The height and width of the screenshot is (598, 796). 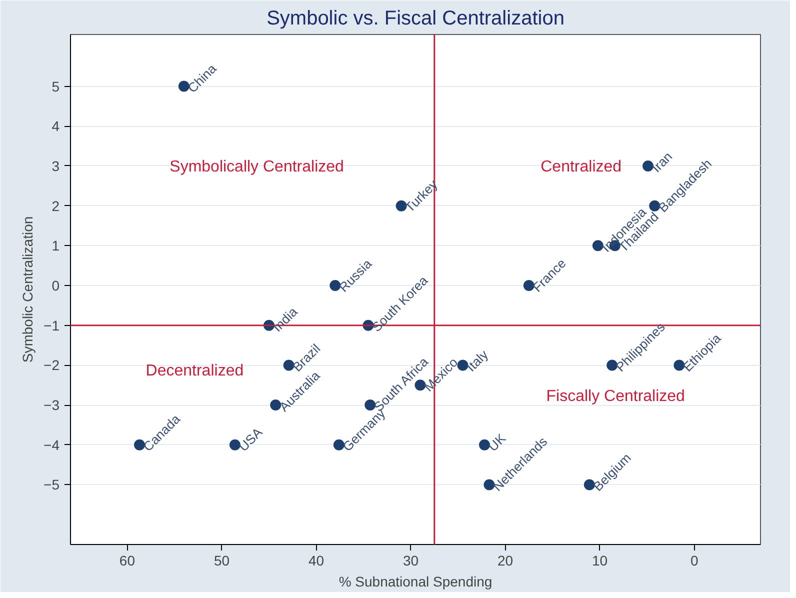 I want to click on y-tick-label: −3, so click(x=52, y=405).